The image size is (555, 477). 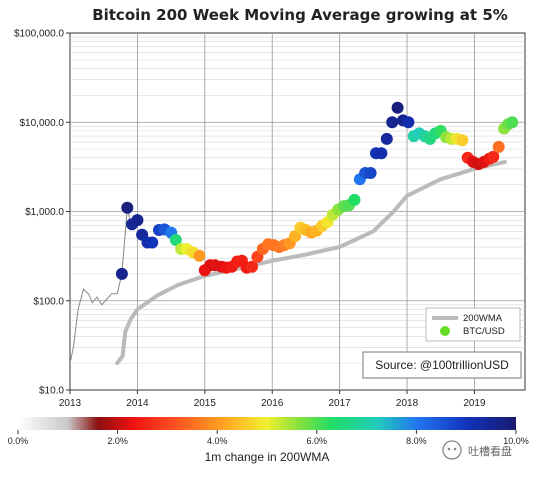 I want to click on x-tick-label: 2015, so click(x=205, y=403).